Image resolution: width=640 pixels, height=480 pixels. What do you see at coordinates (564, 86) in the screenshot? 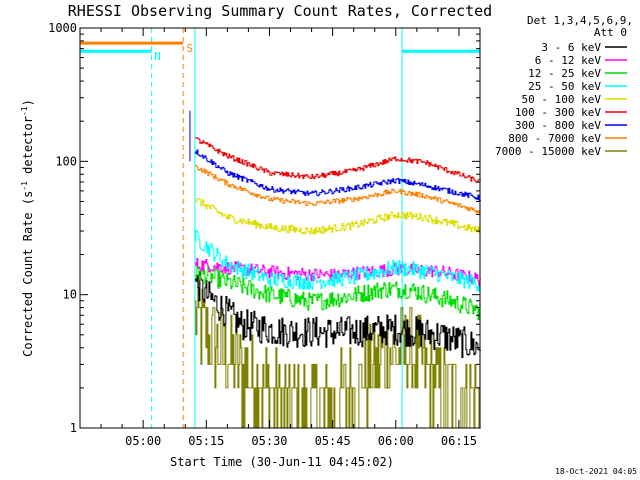
I see `legend-label: 25 - 50 keV` at bounding box center [564, 86].